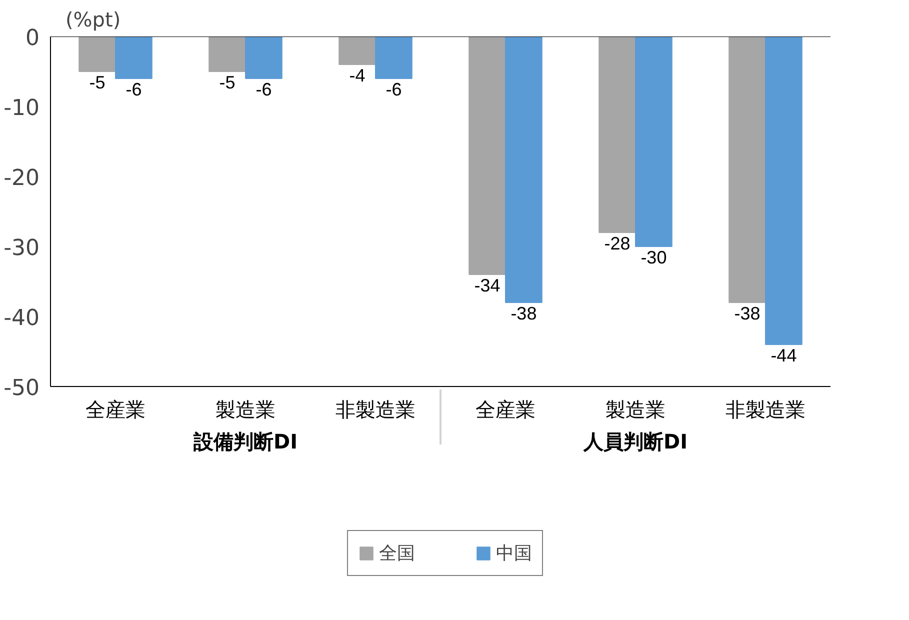 The height and width of the screenshot is (620, 909). I want to click on y-axis-title: (%pt), so click(93, 20).